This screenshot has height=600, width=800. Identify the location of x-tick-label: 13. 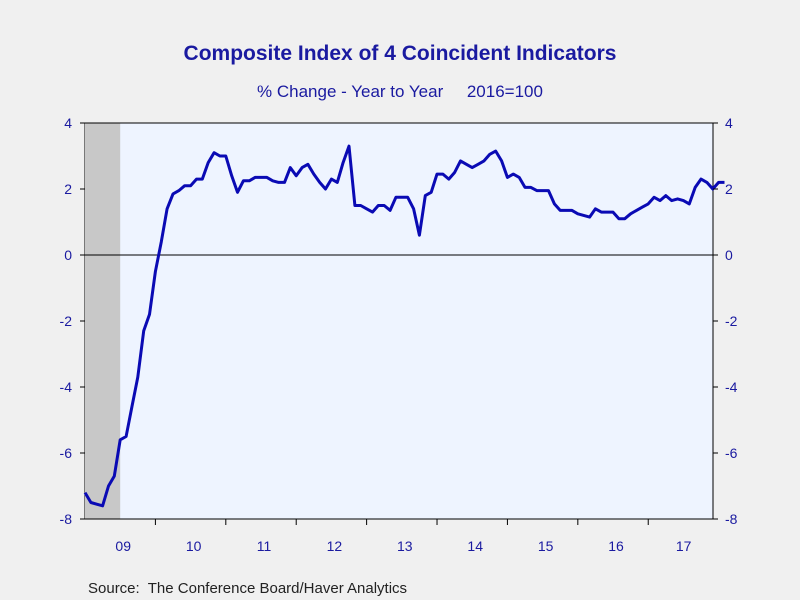
(405, 546).